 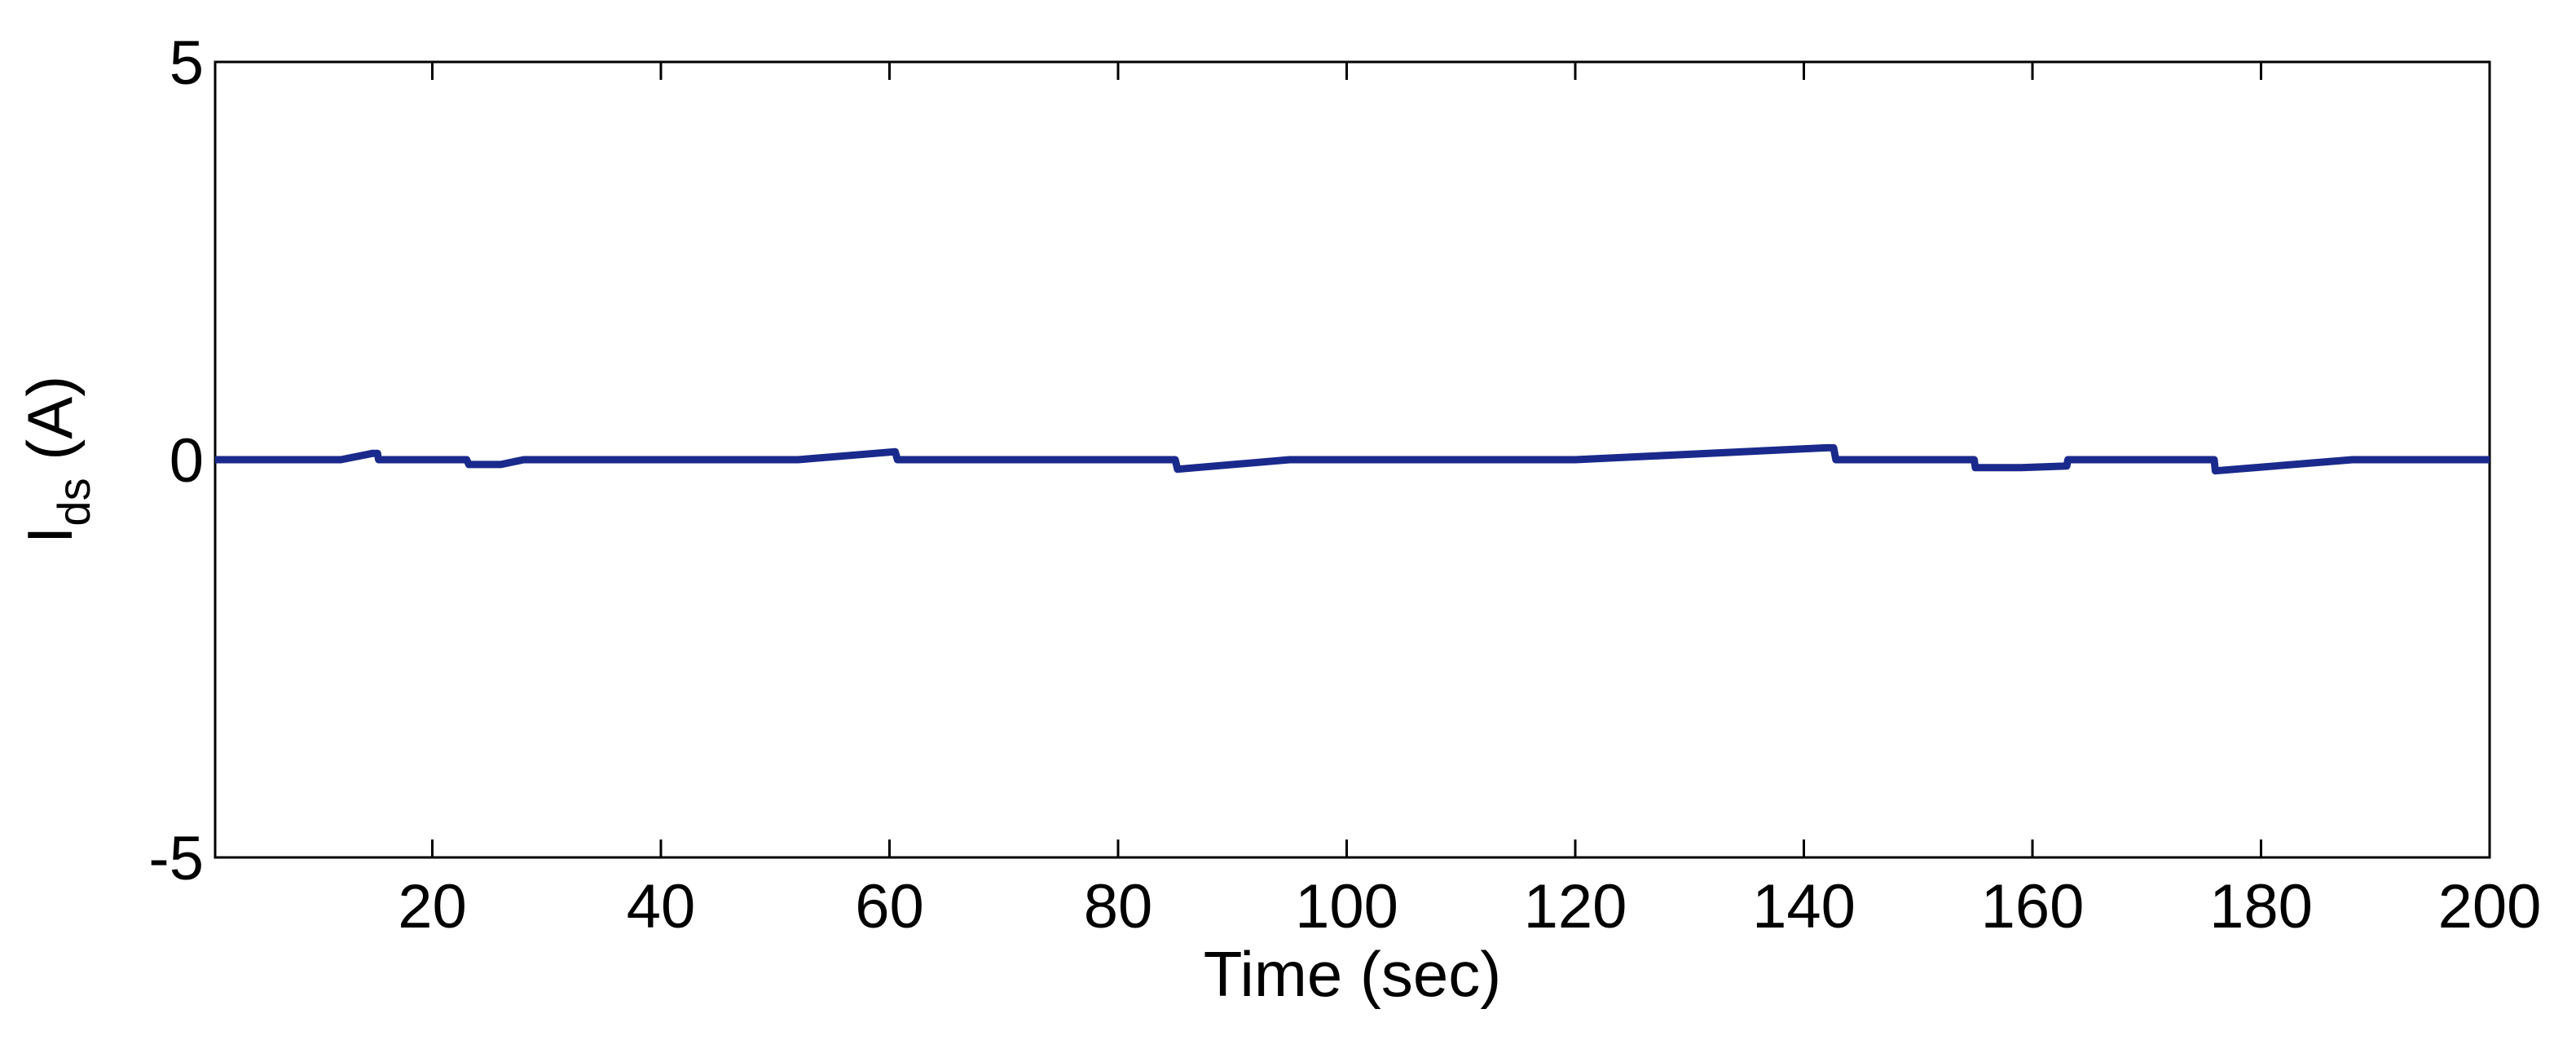 I want to click on x-tick-label: 120, so click(x=1576, y=906).